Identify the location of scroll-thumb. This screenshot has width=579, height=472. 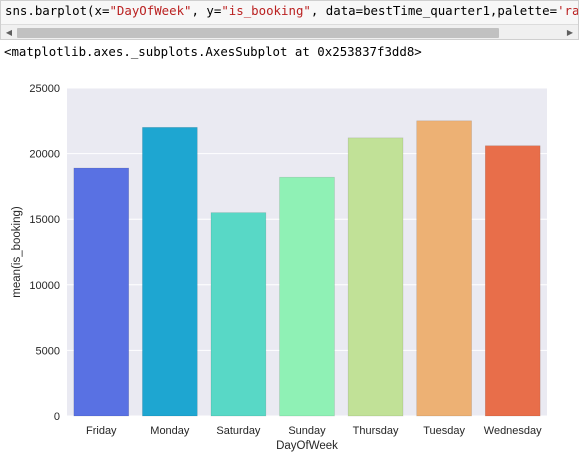
(258, 33).